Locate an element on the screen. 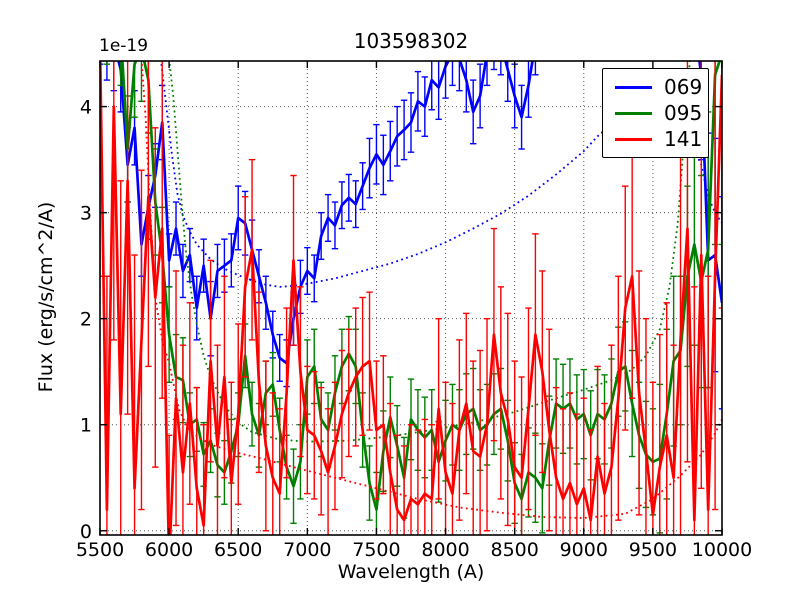  y-axis-label: Flux (erg/s/cm^2/A) is located at coordinates (46, 297).